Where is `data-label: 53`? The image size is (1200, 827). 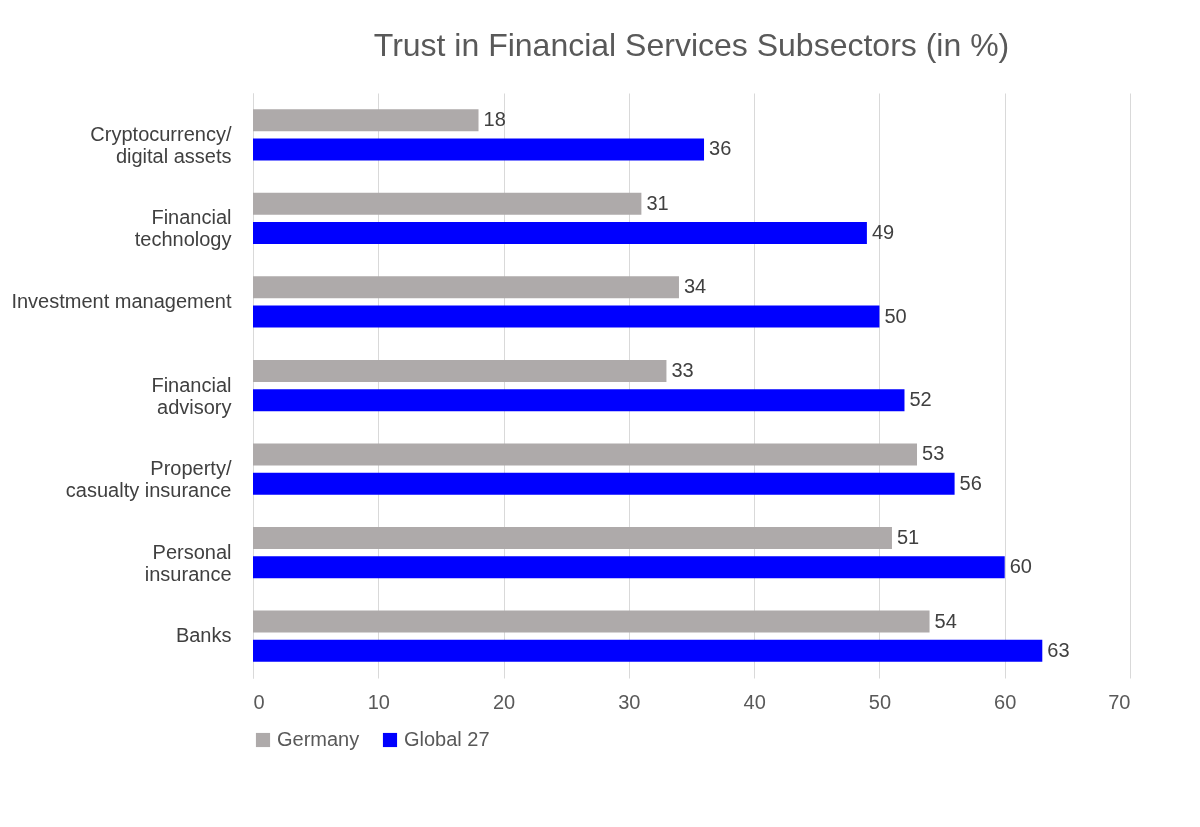 data-label: 53 is located at coordinates (933, 453).